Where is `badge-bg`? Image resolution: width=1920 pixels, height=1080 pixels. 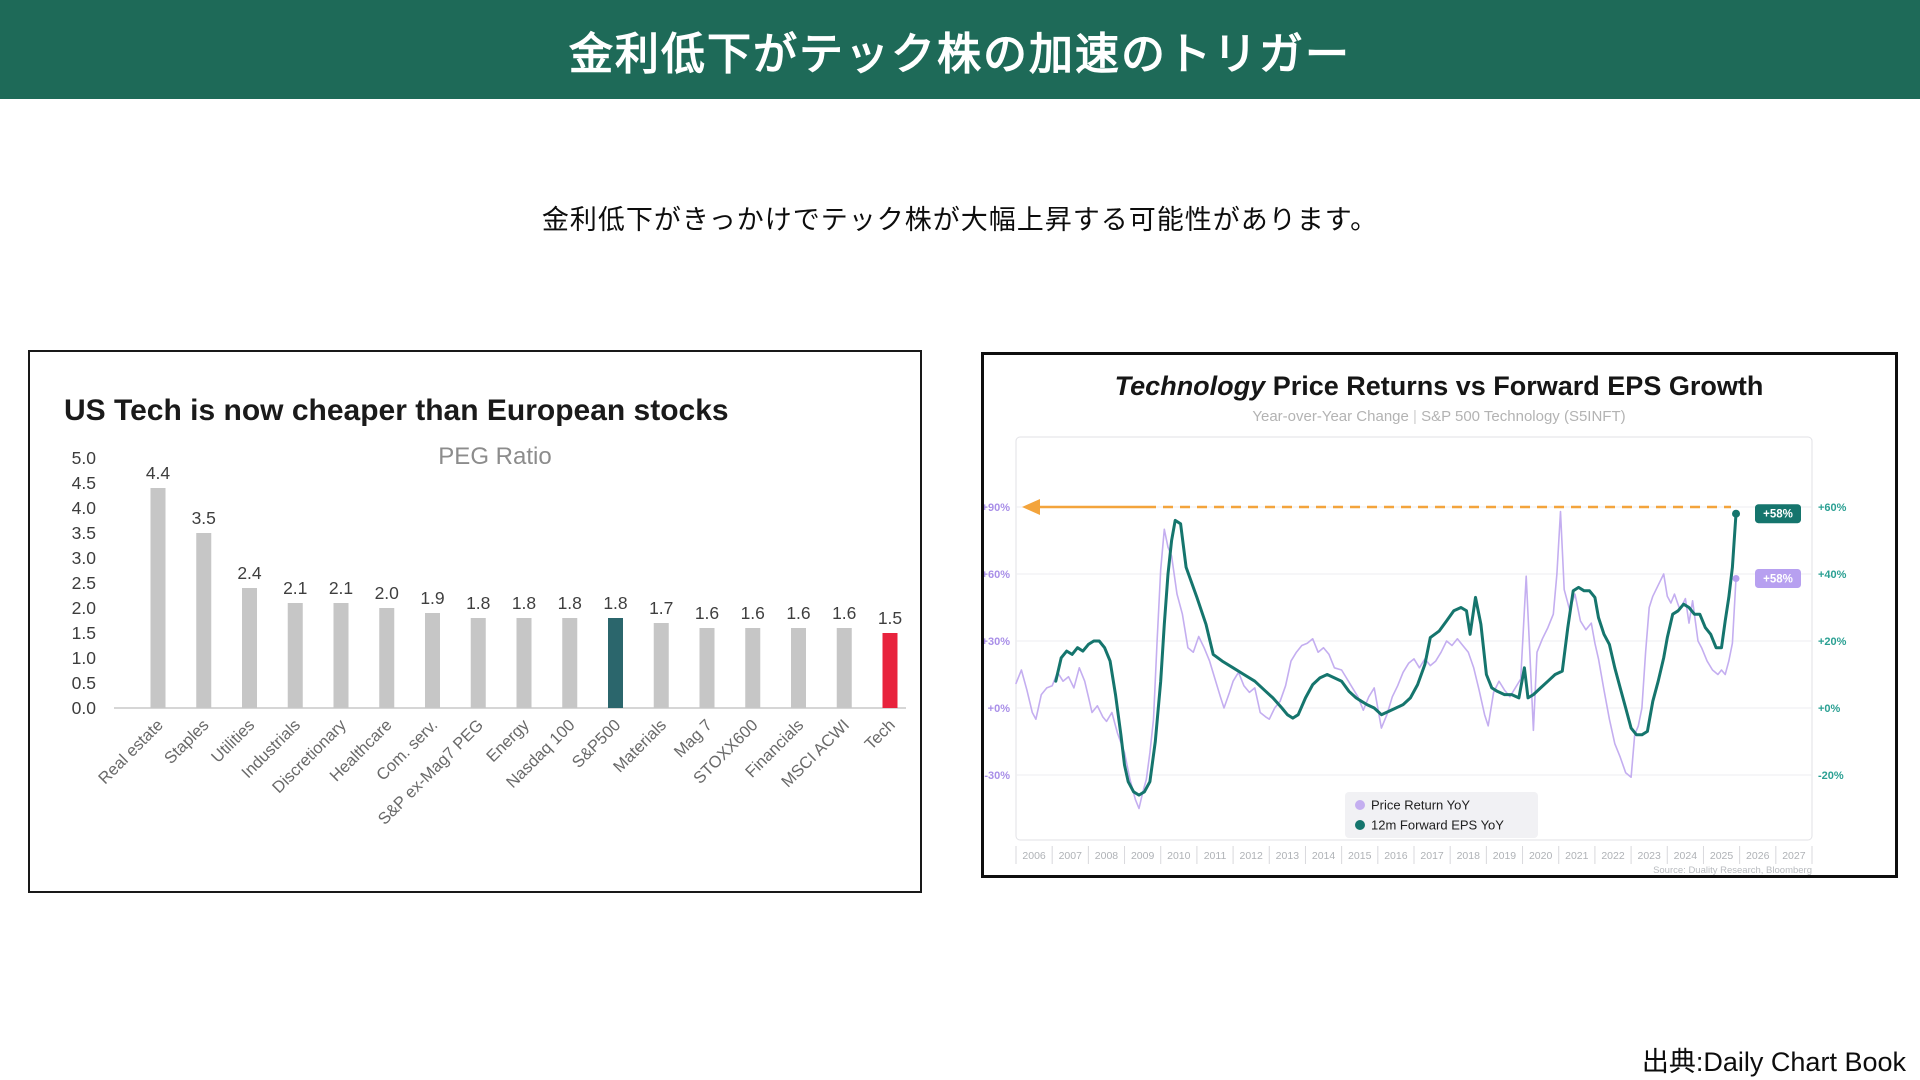
badge-bg is located at coordinates (1778, 578).